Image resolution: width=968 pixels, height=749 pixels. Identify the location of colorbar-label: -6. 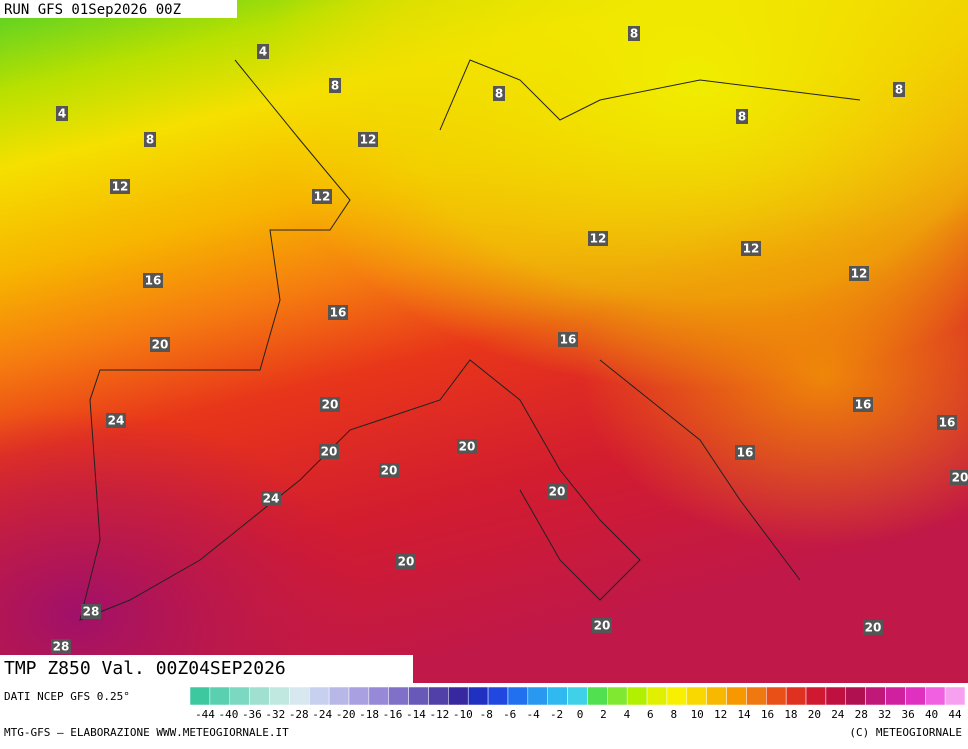
(509, 714).